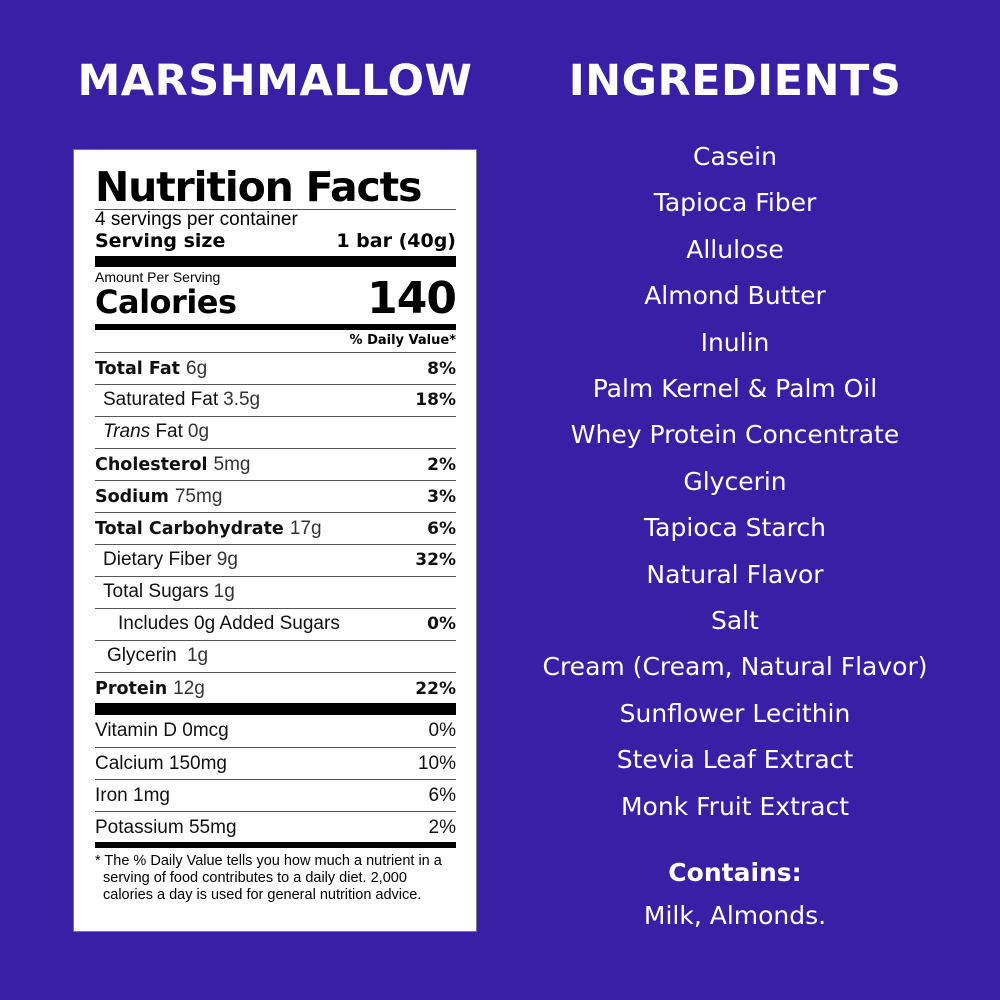 The image size is (1000, 1000). I want to click on vitamin-row: Iron 1mg 6%, so click(275, 795).